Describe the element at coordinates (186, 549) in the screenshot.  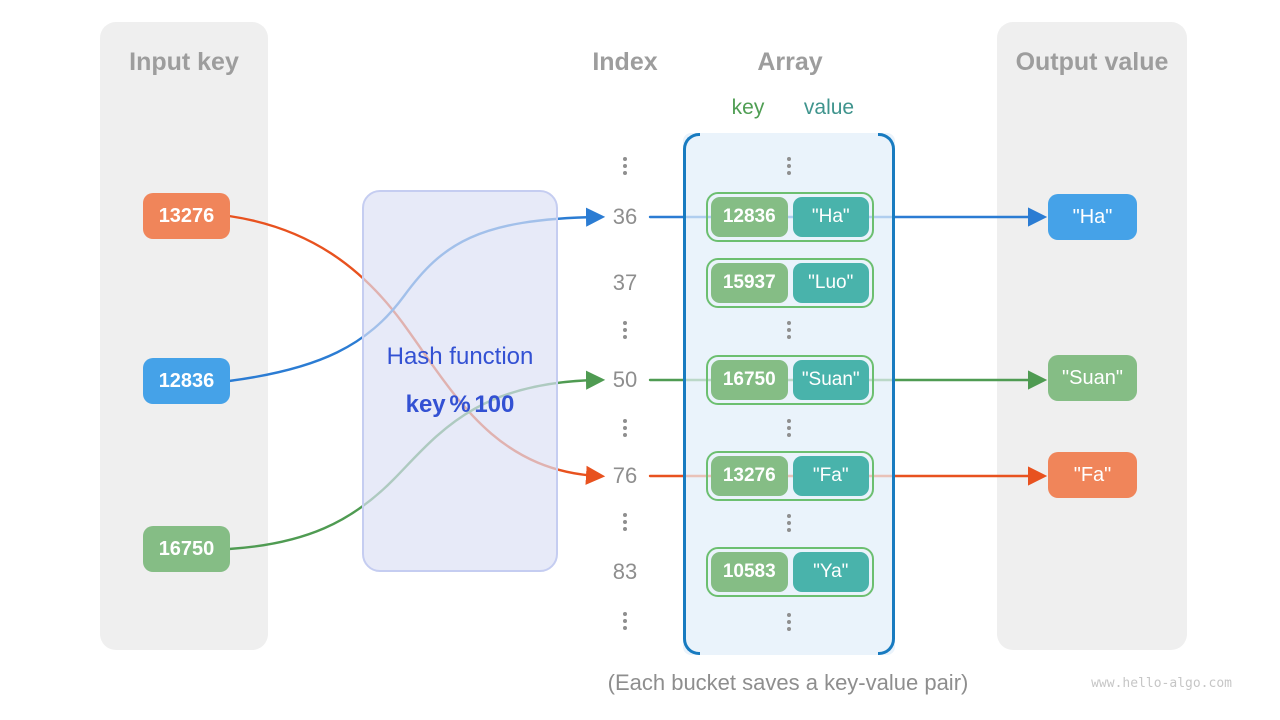
I see `input-key-box: 16750` at that location.